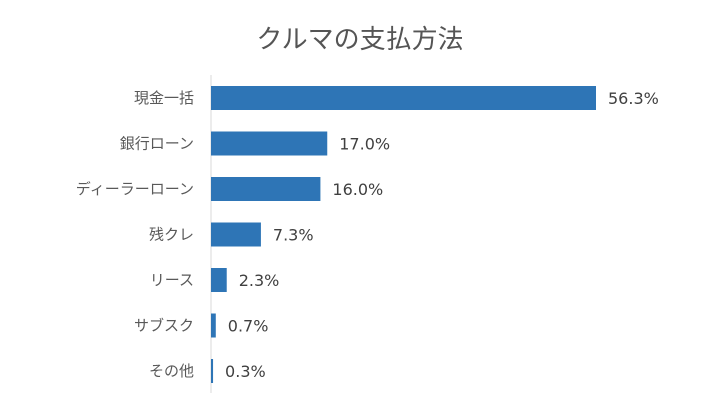  I want to click on category-label: リース, so click(172, 280).